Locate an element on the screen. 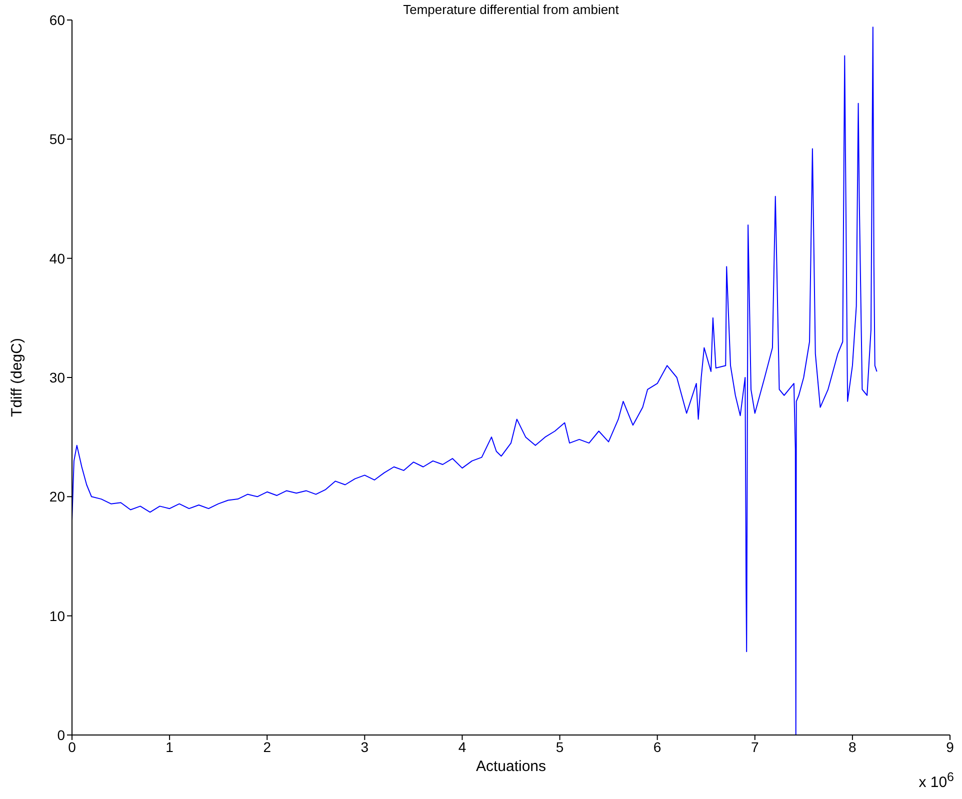 The image size is (962, 799). chart-title: Temperature differential from ambient is located at coordinates (511, 9).